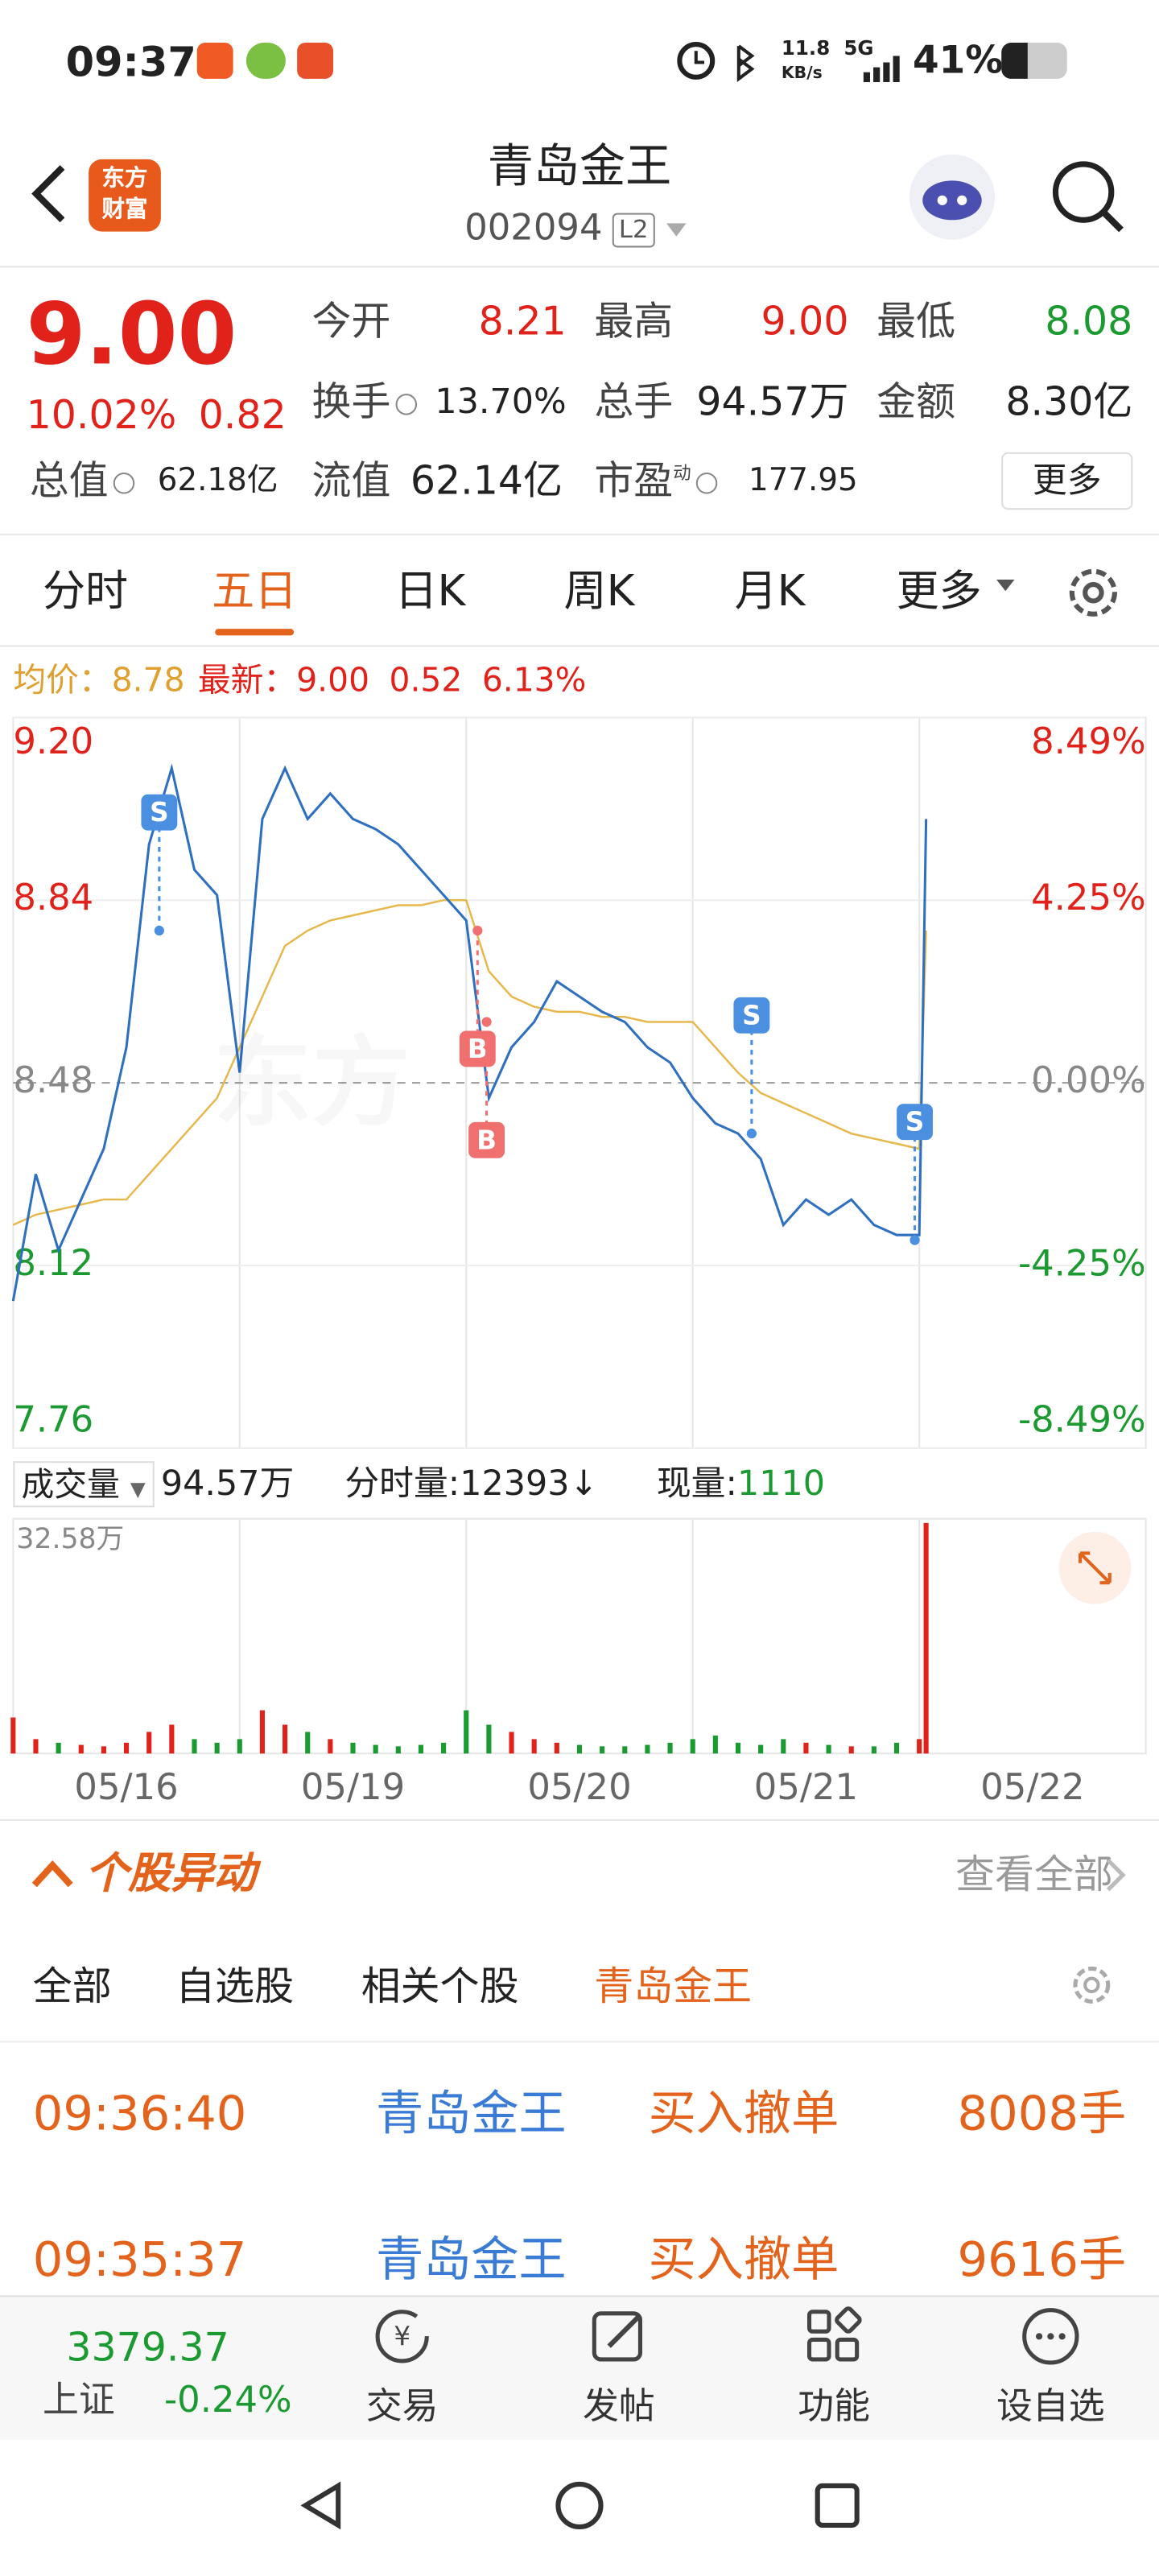  Describe the element at coordinates (86, 592) in the screenshot. I see `tab: 分时` at that location.